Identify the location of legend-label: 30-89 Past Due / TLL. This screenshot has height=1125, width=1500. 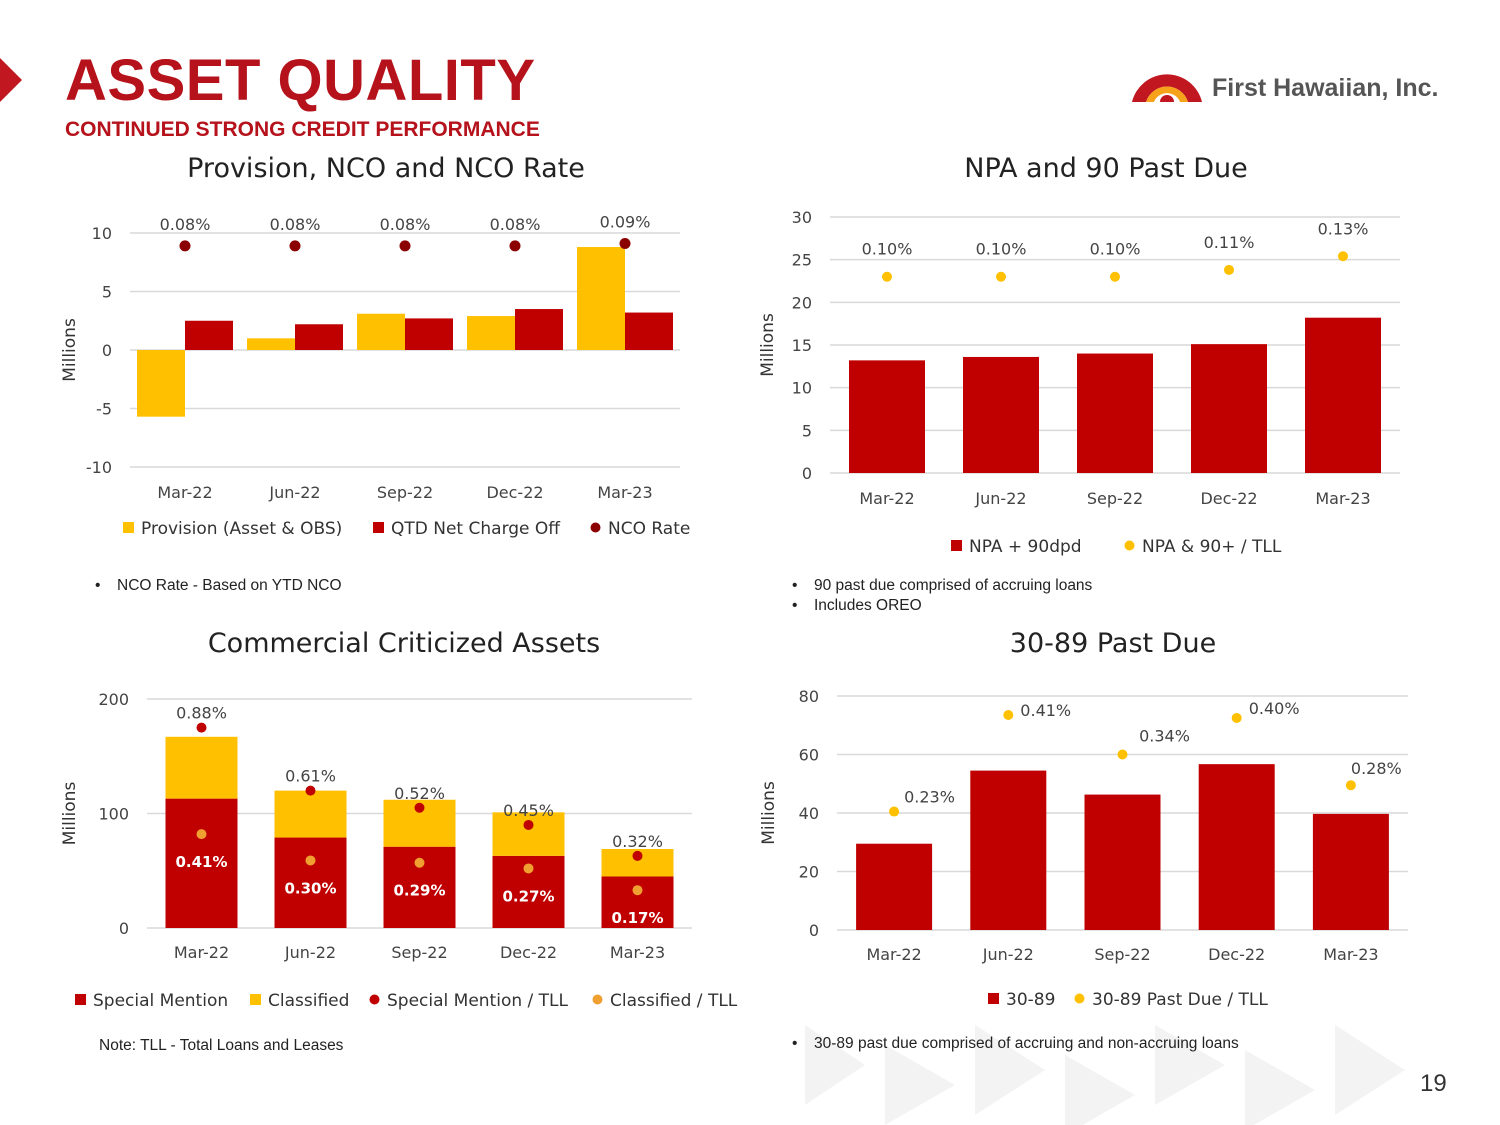
(1180, 1000).